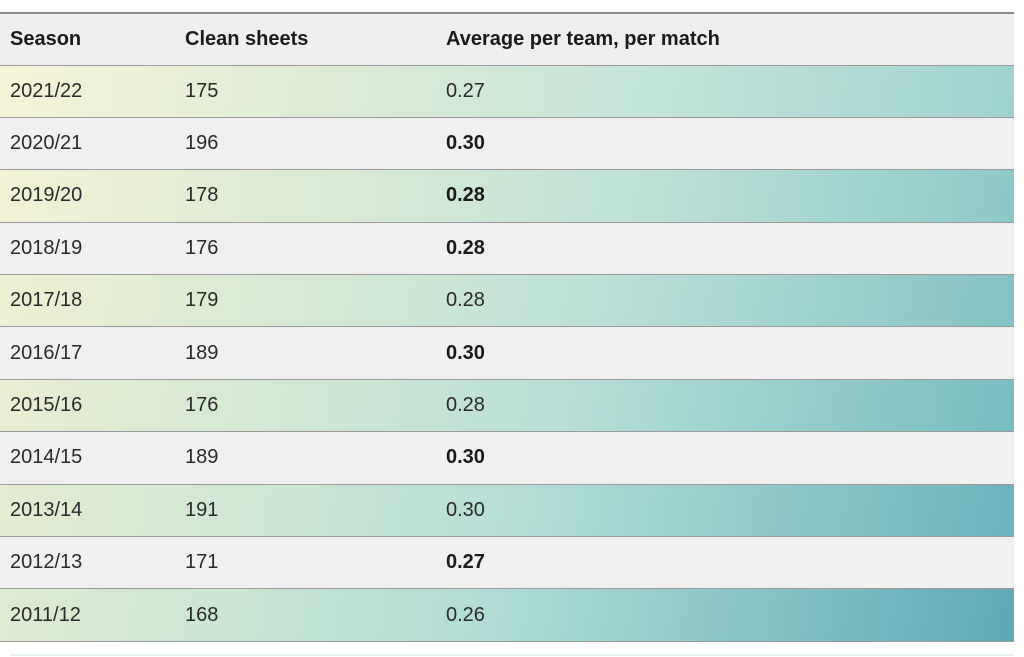 This screenshot has height=657, width=1024. Describe the element at coordinates (512, 655) in the screenshot. I see `bottom-divider` at that location.